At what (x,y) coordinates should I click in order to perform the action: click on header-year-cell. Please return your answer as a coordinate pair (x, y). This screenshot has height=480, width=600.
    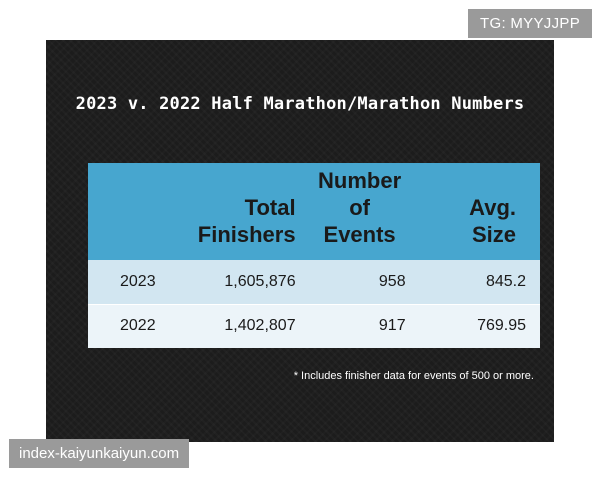
    Looking at the image, I should click on (129, 211).